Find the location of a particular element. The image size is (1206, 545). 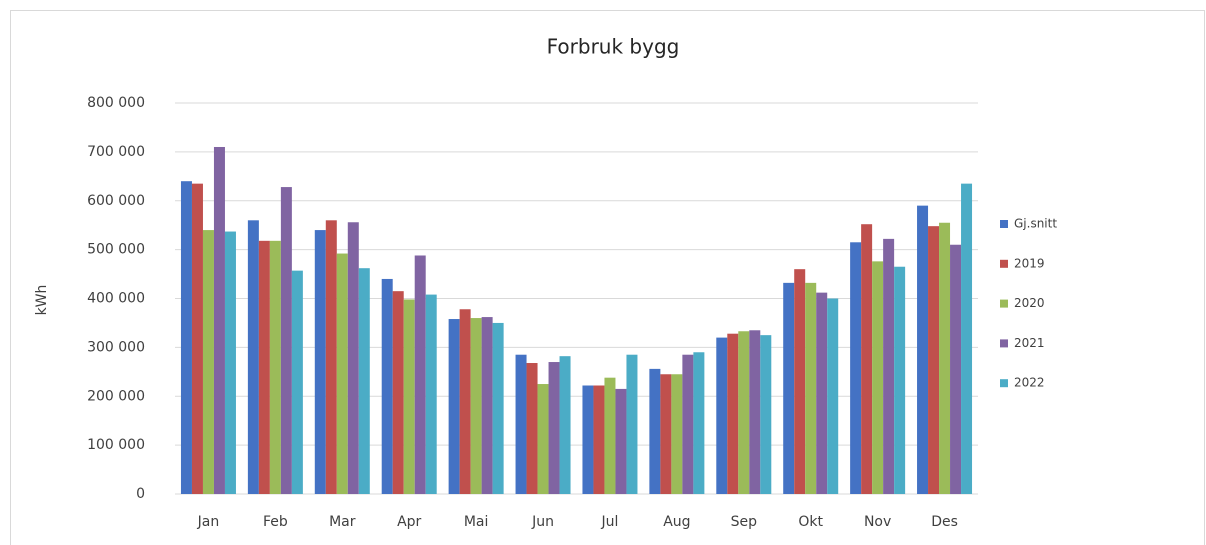

y-tick-label: 300 000 is located at coordinates (116, 347).